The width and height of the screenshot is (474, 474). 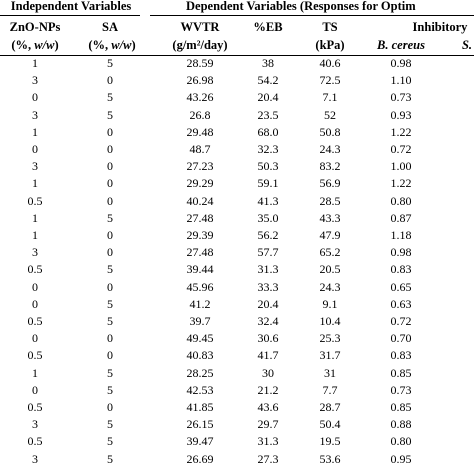 What do you see at coordinates (268, 338) in the screenshot?
I see `cell-eb: 30.6` at bounding box center [268, 338].